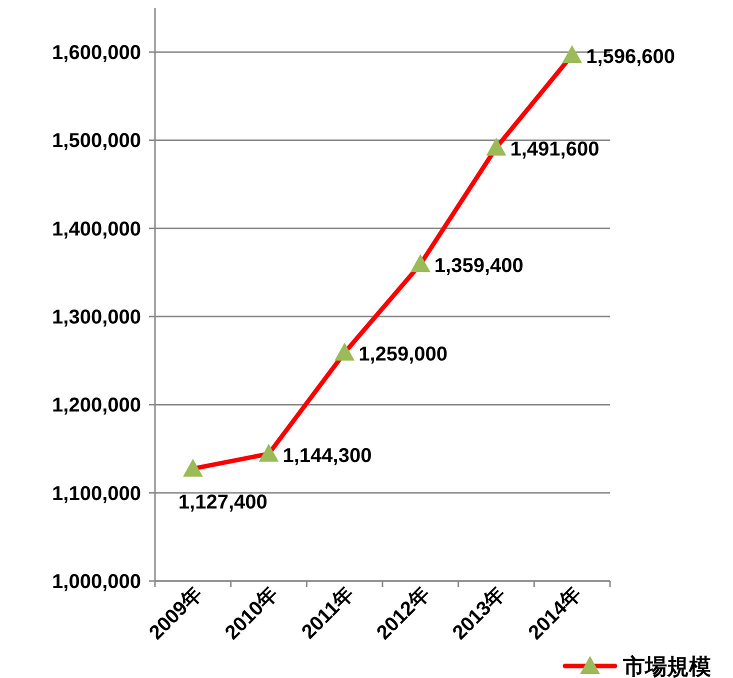 The width and height of the screenshot is (733, 678). What do you see at coordinates (403, 355) in the screenshot?
I see `data-label: 1,259,000` at bounding box center [403, 355].